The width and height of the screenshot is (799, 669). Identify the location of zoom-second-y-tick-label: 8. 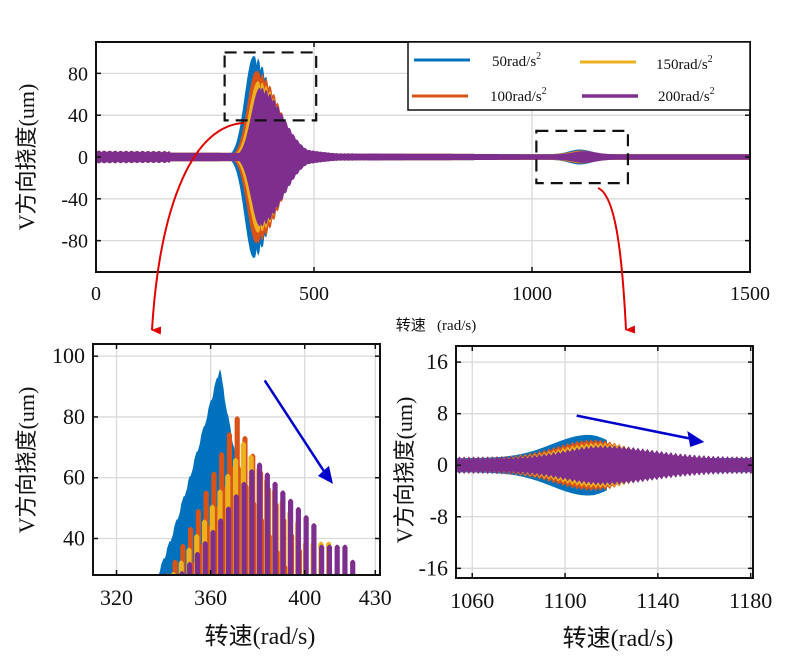
(442, 413).